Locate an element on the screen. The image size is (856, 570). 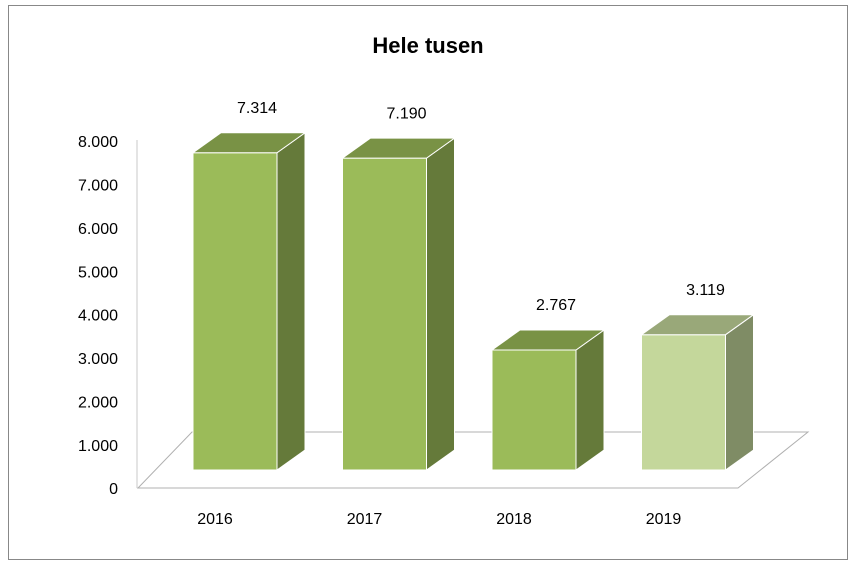
data-label: 2.767 is located at coordinates (556, 305).